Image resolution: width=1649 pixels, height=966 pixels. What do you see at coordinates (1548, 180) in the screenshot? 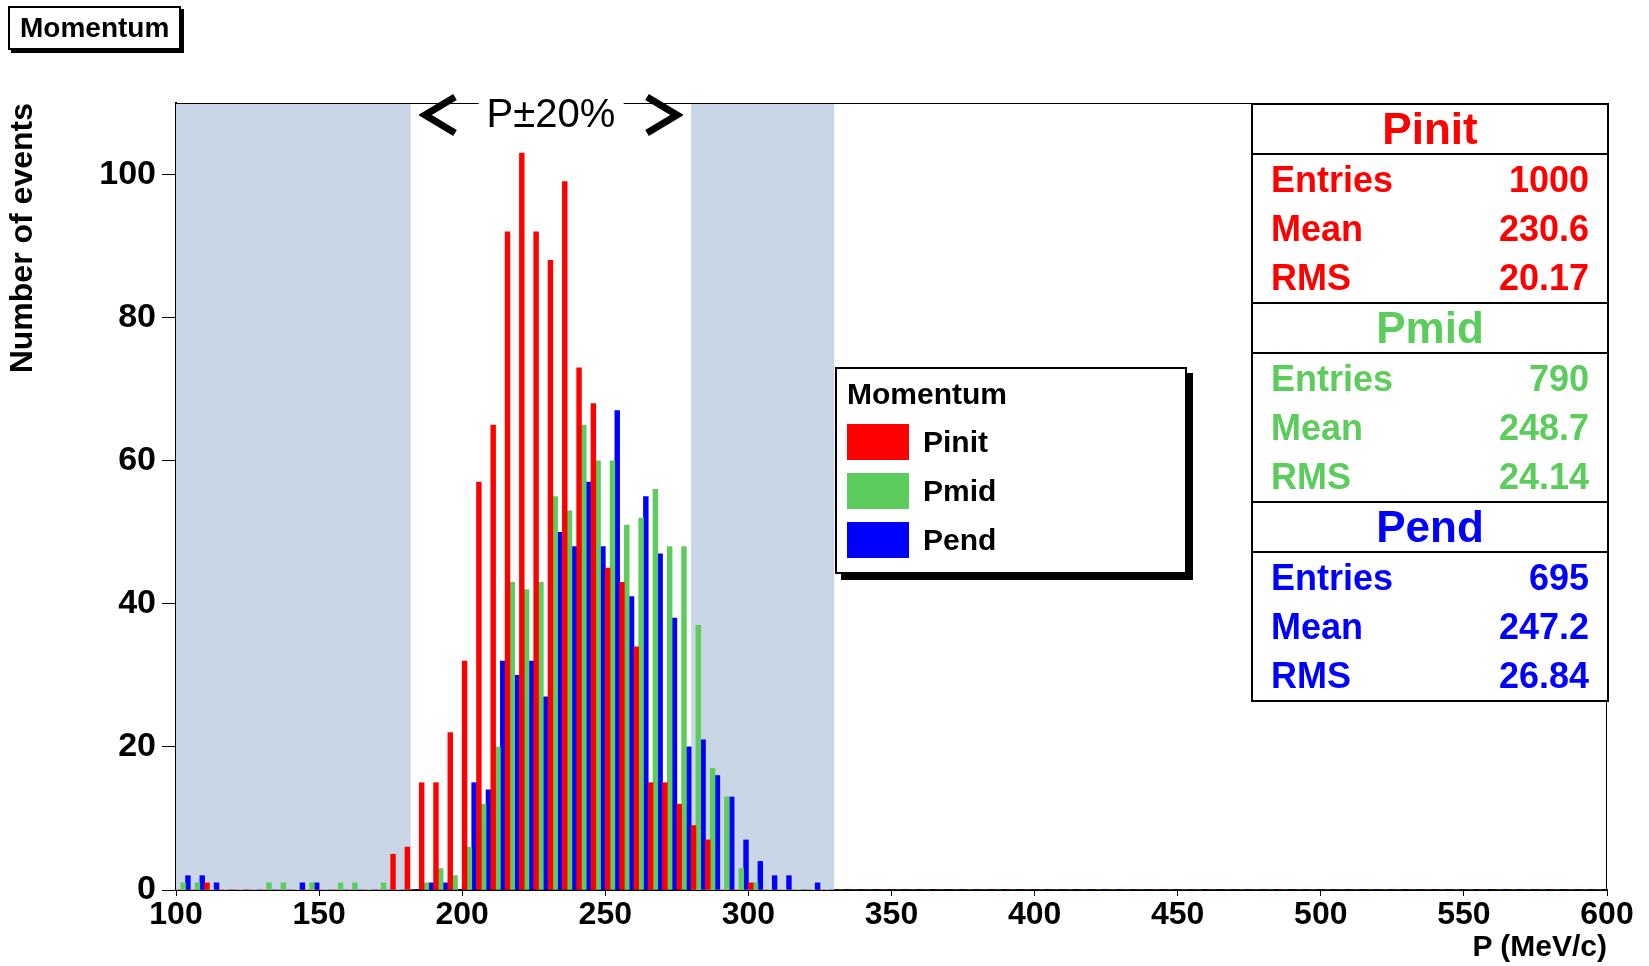
I see `annotation: 1000` at bounding box center [1548, 180].